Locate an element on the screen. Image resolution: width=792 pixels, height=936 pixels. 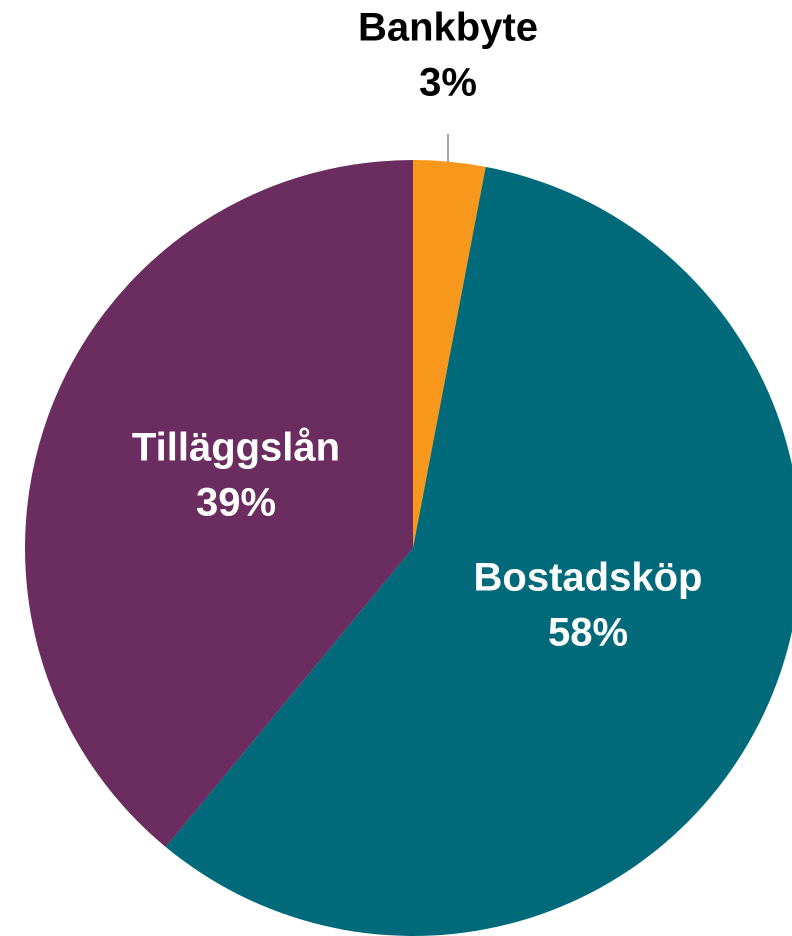
slice-value-label: 58% is located at coordinates (588, 633).